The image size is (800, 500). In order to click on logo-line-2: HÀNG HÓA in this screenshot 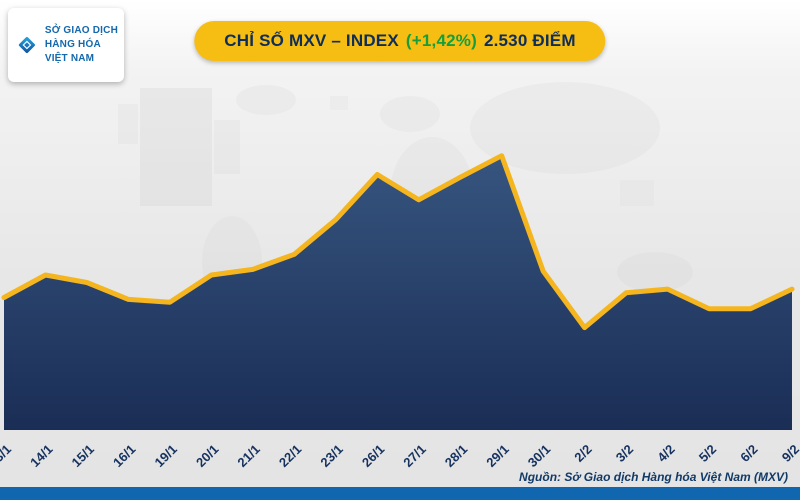, I will do `click(72, 44)`.